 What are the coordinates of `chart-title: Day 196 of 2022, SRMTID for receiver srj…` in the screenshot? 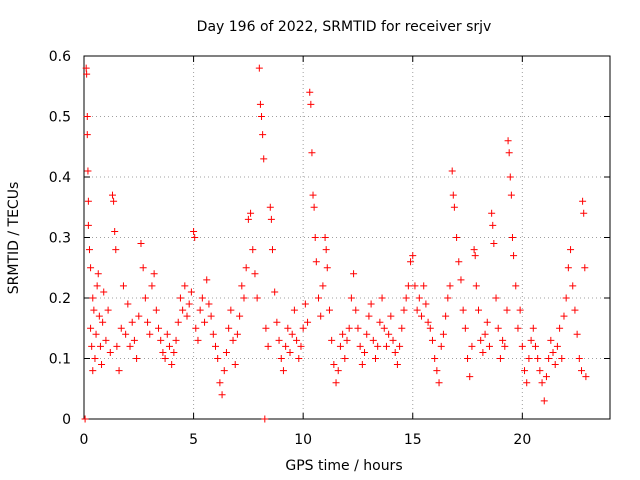 It's located at (344, 27).